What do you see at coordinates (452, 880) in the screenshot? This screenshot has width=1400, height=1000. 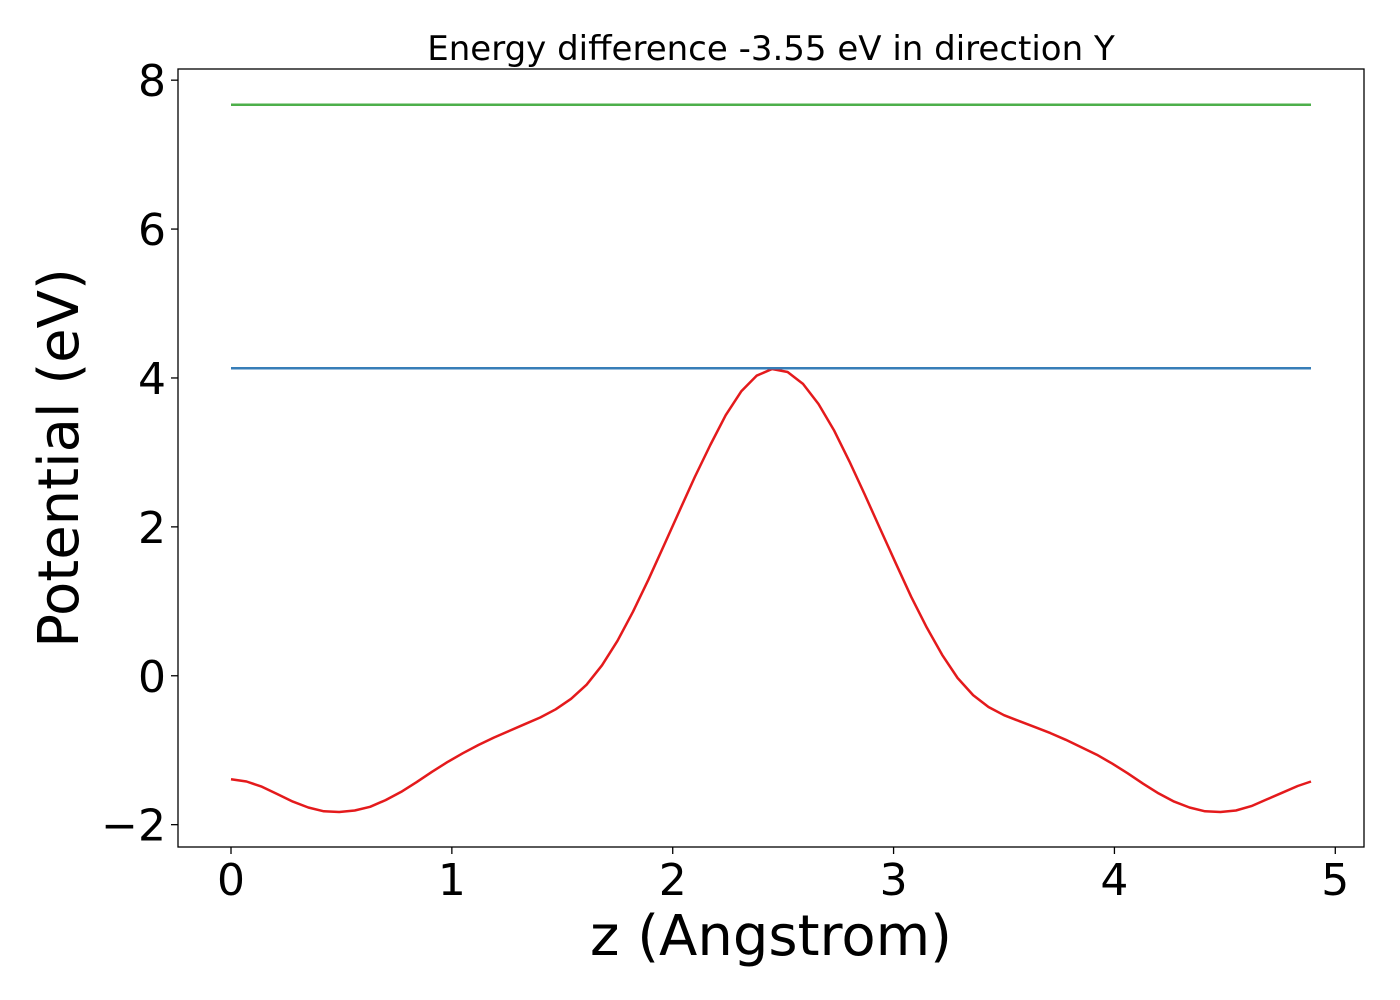 I see `x-tick-label: 1` at bounding box center [452, 880].